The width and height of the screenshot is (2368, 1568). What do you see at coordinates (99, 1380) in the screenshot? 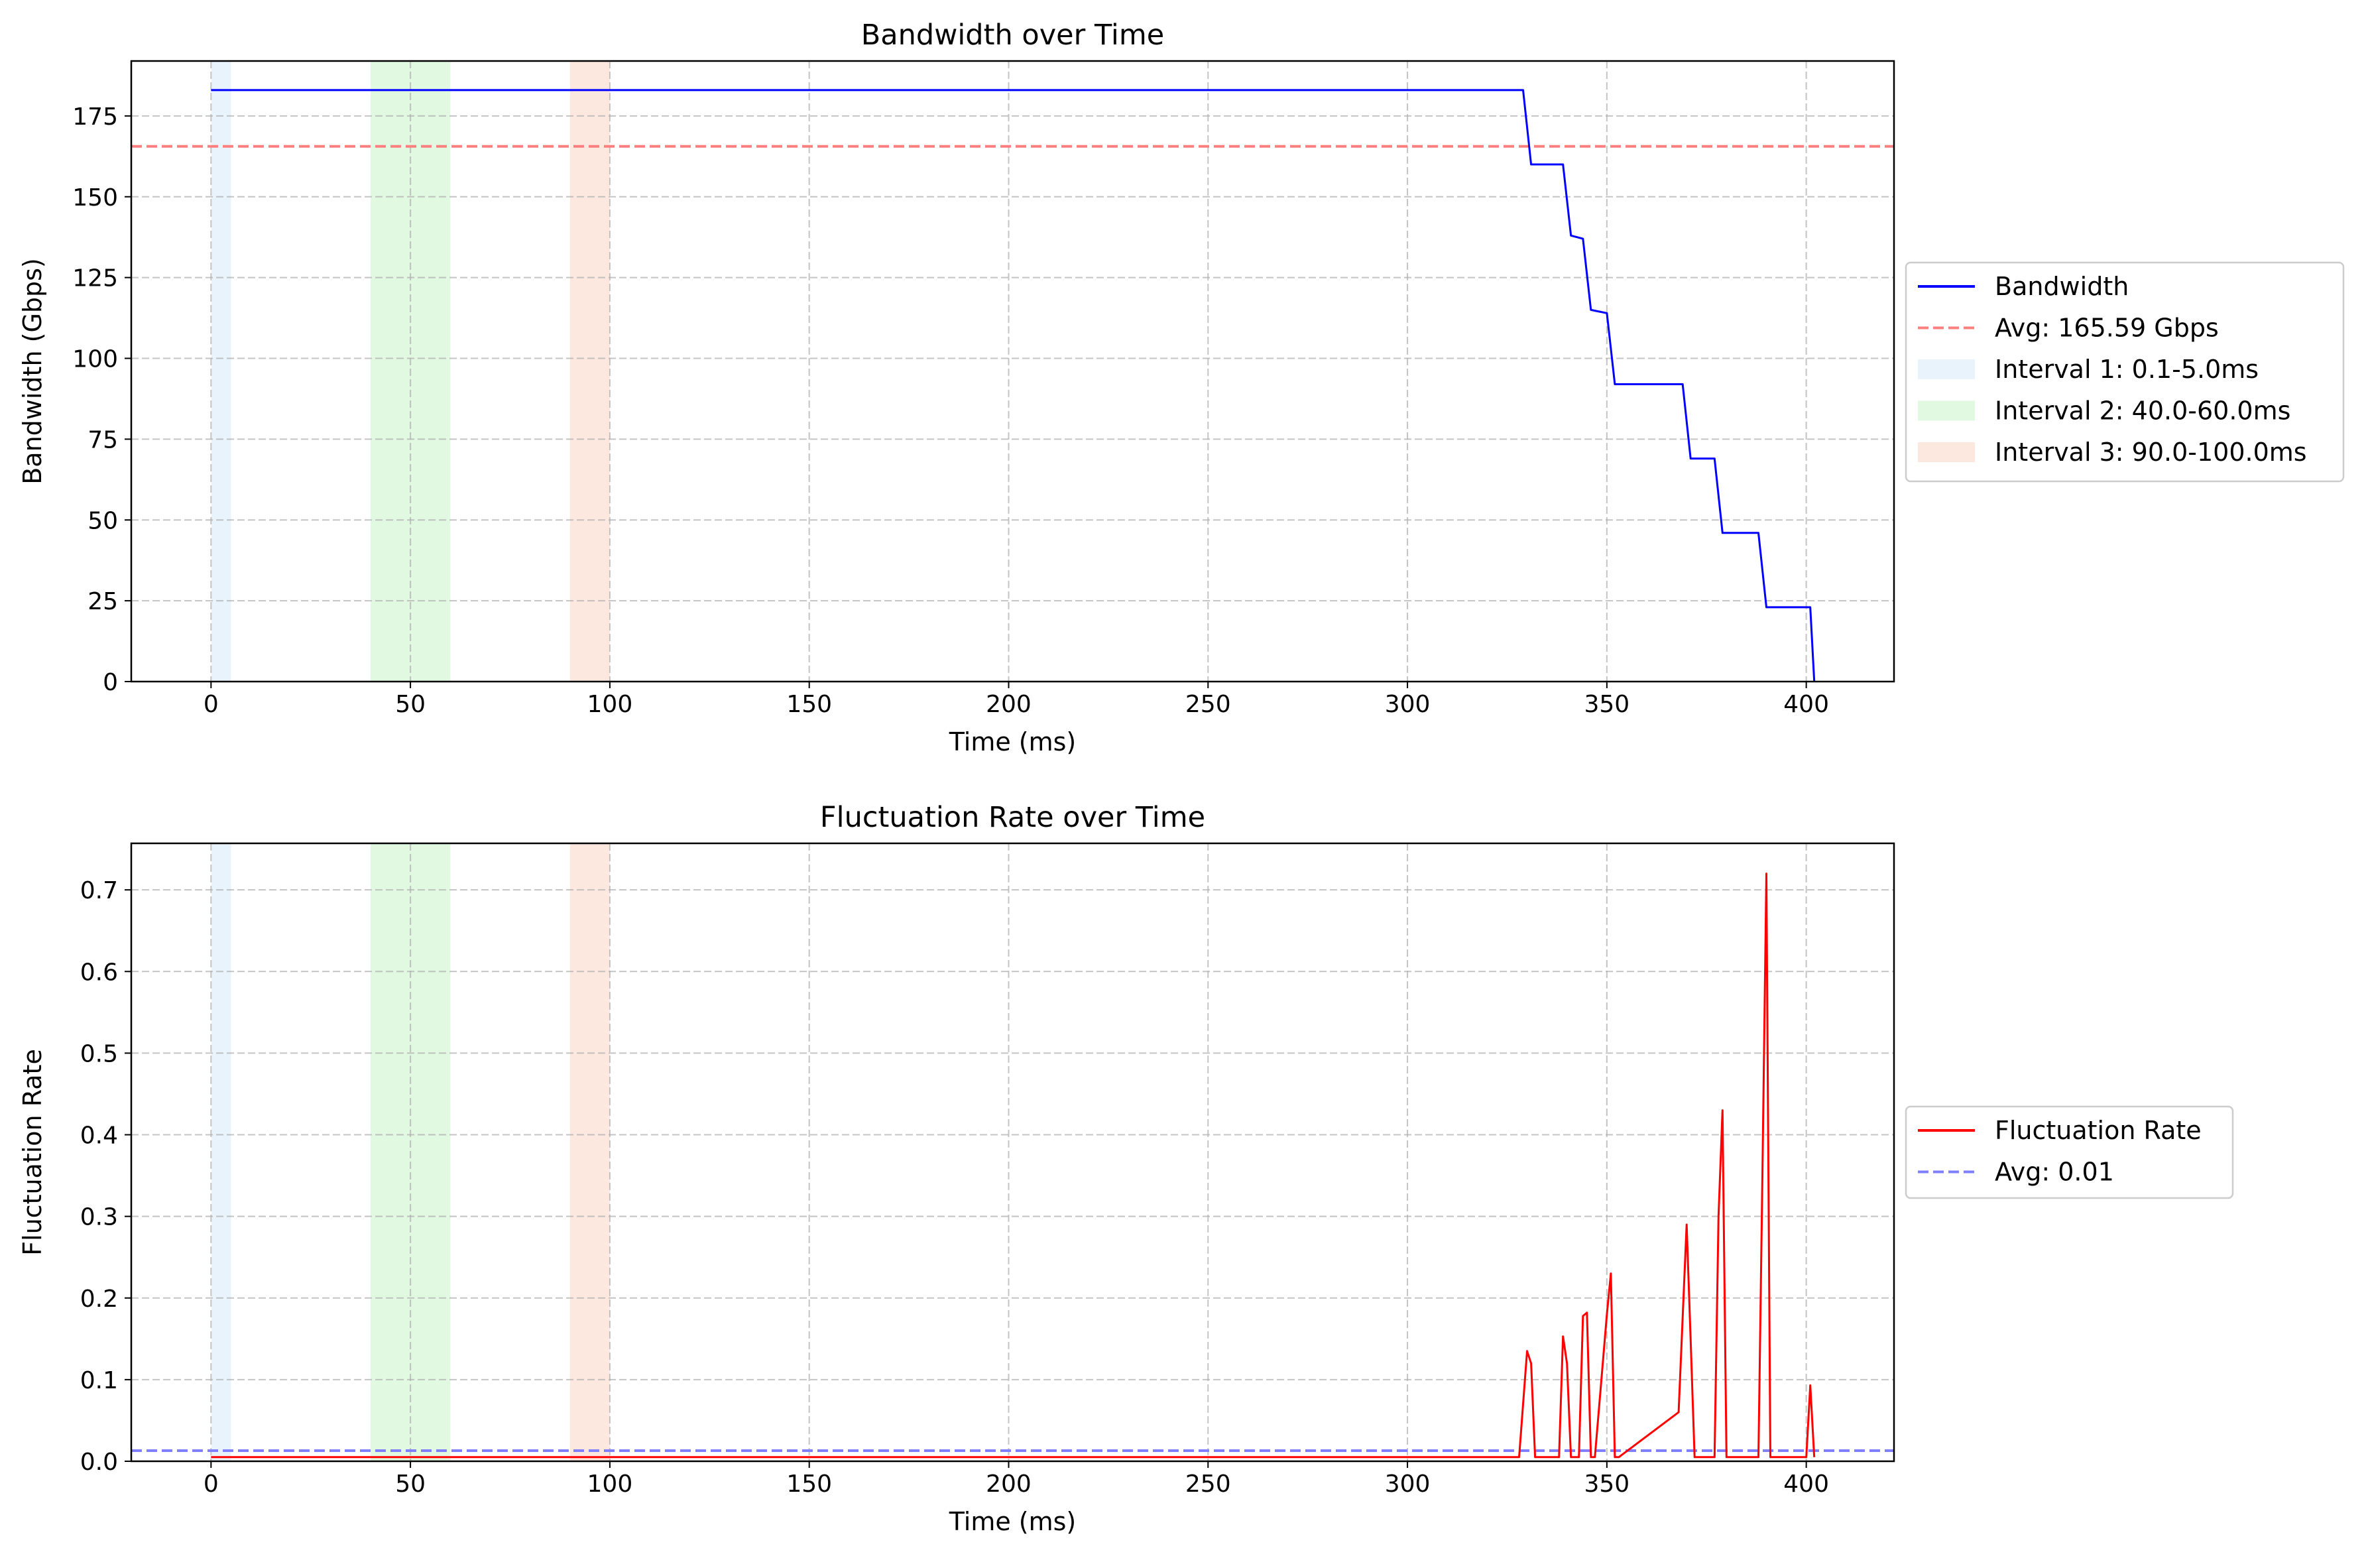
I see `y-tick-label: 0.1` at bounding box center [99, 1380].